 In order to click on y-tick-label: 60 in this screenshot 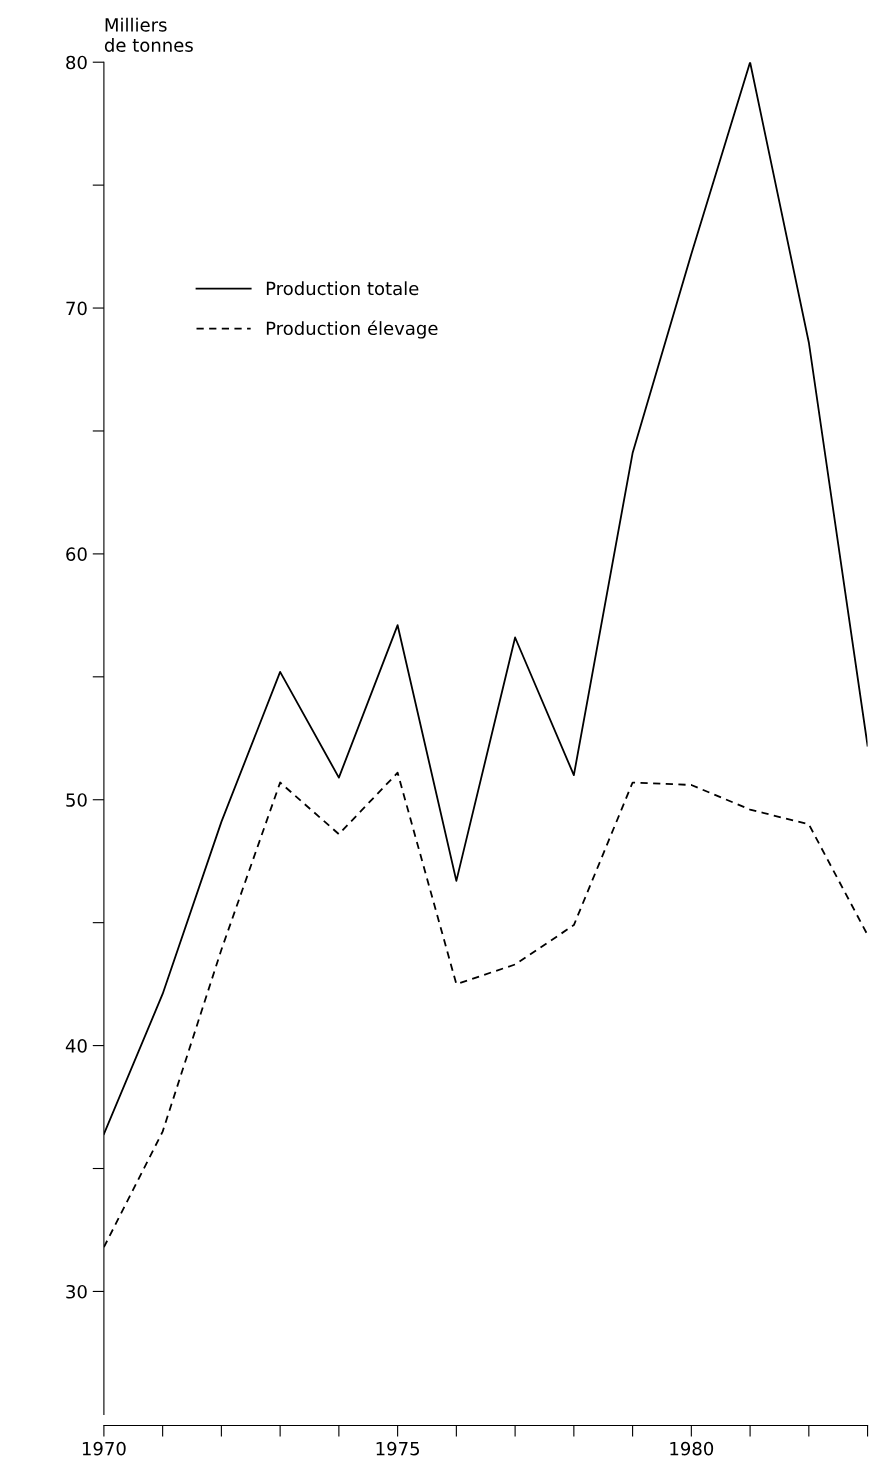, I will do `click(76, 554)`.